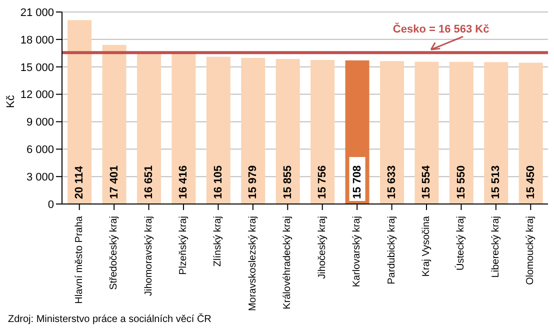 The height and width of the screenshot is (329, 554). Describe the element at coordinates (37, 40) in the screenshot. I see `y-tick-label: 18 000` at that location.